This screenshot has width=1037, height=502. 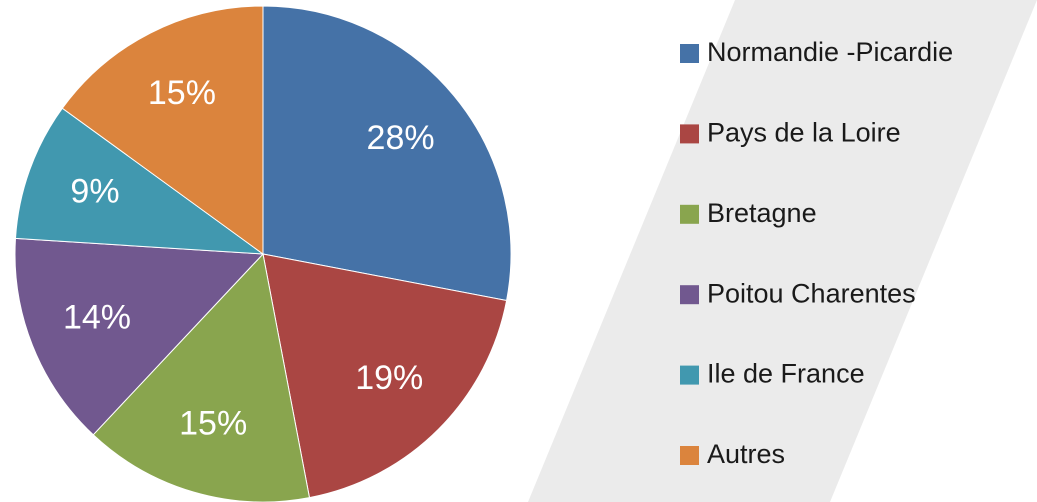 What do you see at coordinates (830, 52) in the screenshot?
I see `legend-label: Normandie -Picardie` at bounding box center [830, 52].